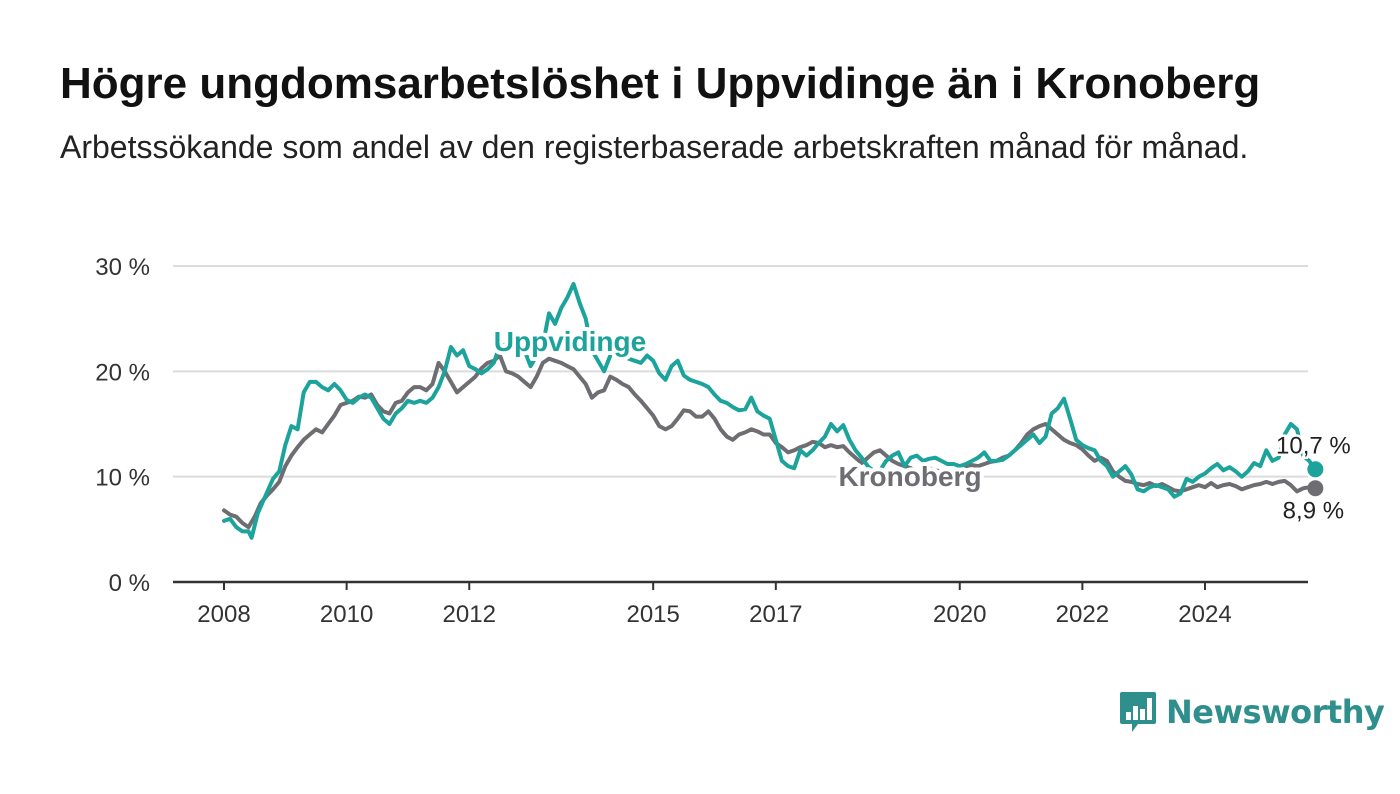  Describe the element at coordinates (122, 267) in the screenshot. I see `y-tick-label: 30 %` at that location.